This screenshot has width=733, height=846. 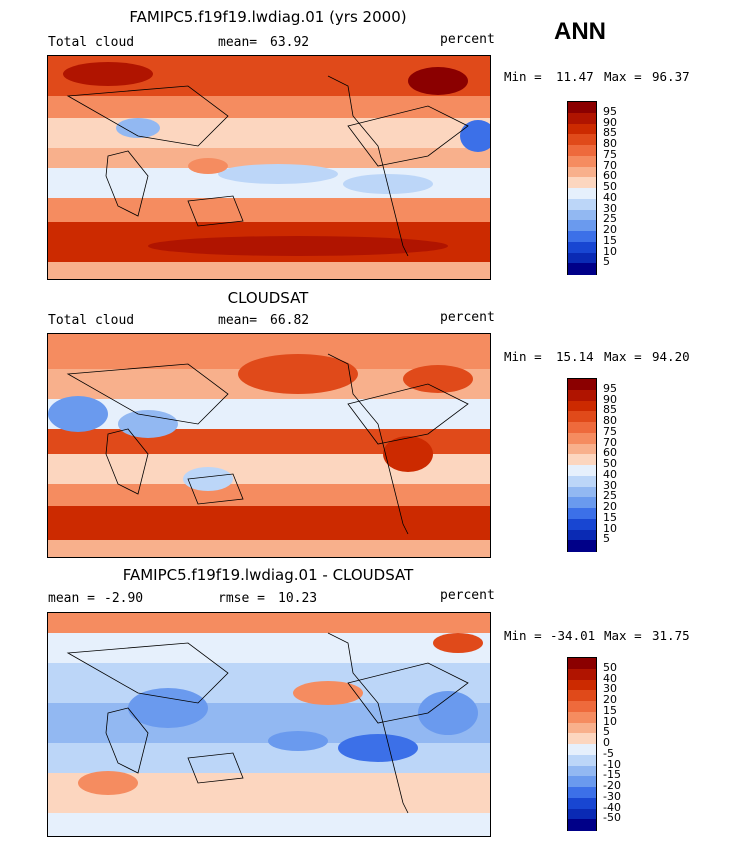 I want to click on max-value: 31.75, so click(x=671, y=635).